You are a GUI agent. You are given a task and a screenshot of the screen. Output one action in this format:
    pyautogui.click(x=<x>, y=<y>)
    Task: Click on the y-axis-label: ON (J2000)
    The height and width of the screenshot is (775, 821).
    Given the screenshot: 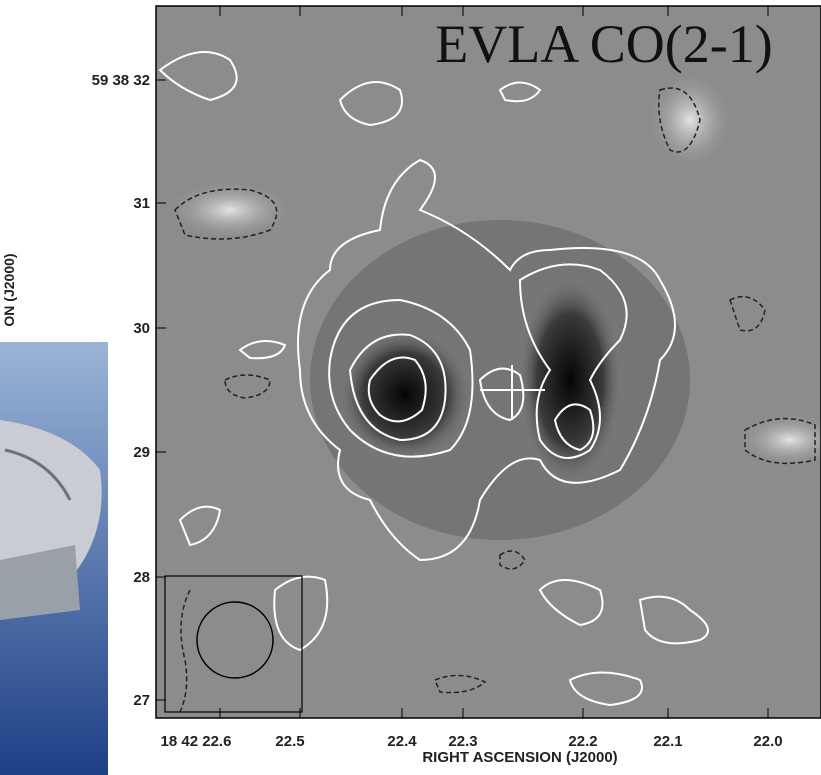 What is the action you would take?
    pyautogui.click(x=9, y=289)
    